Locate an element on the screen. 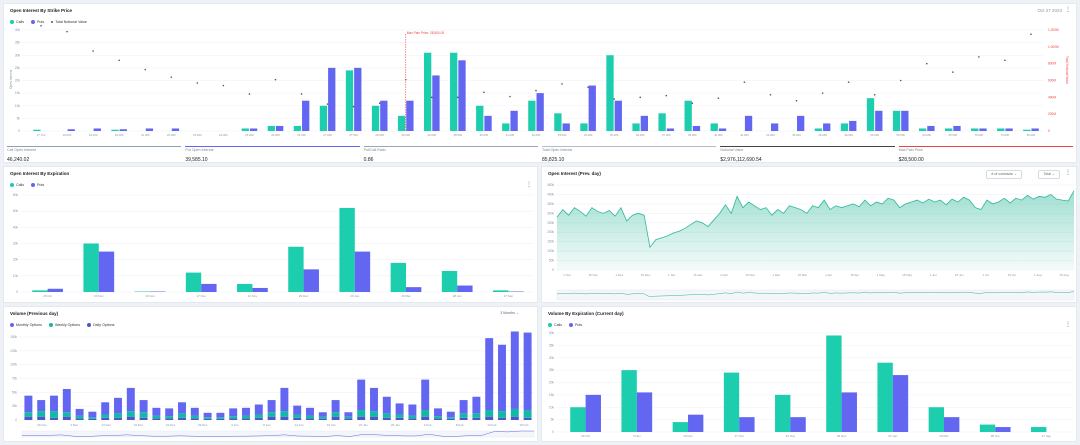  metric-select-value: # of contracts is located at coordinates (1002, 174).